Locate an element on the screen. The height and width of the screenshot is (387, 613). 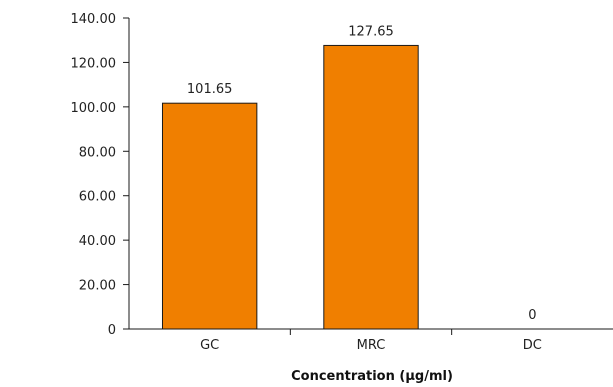
data-label-dc: 0 is located at coordinates (532, 315).